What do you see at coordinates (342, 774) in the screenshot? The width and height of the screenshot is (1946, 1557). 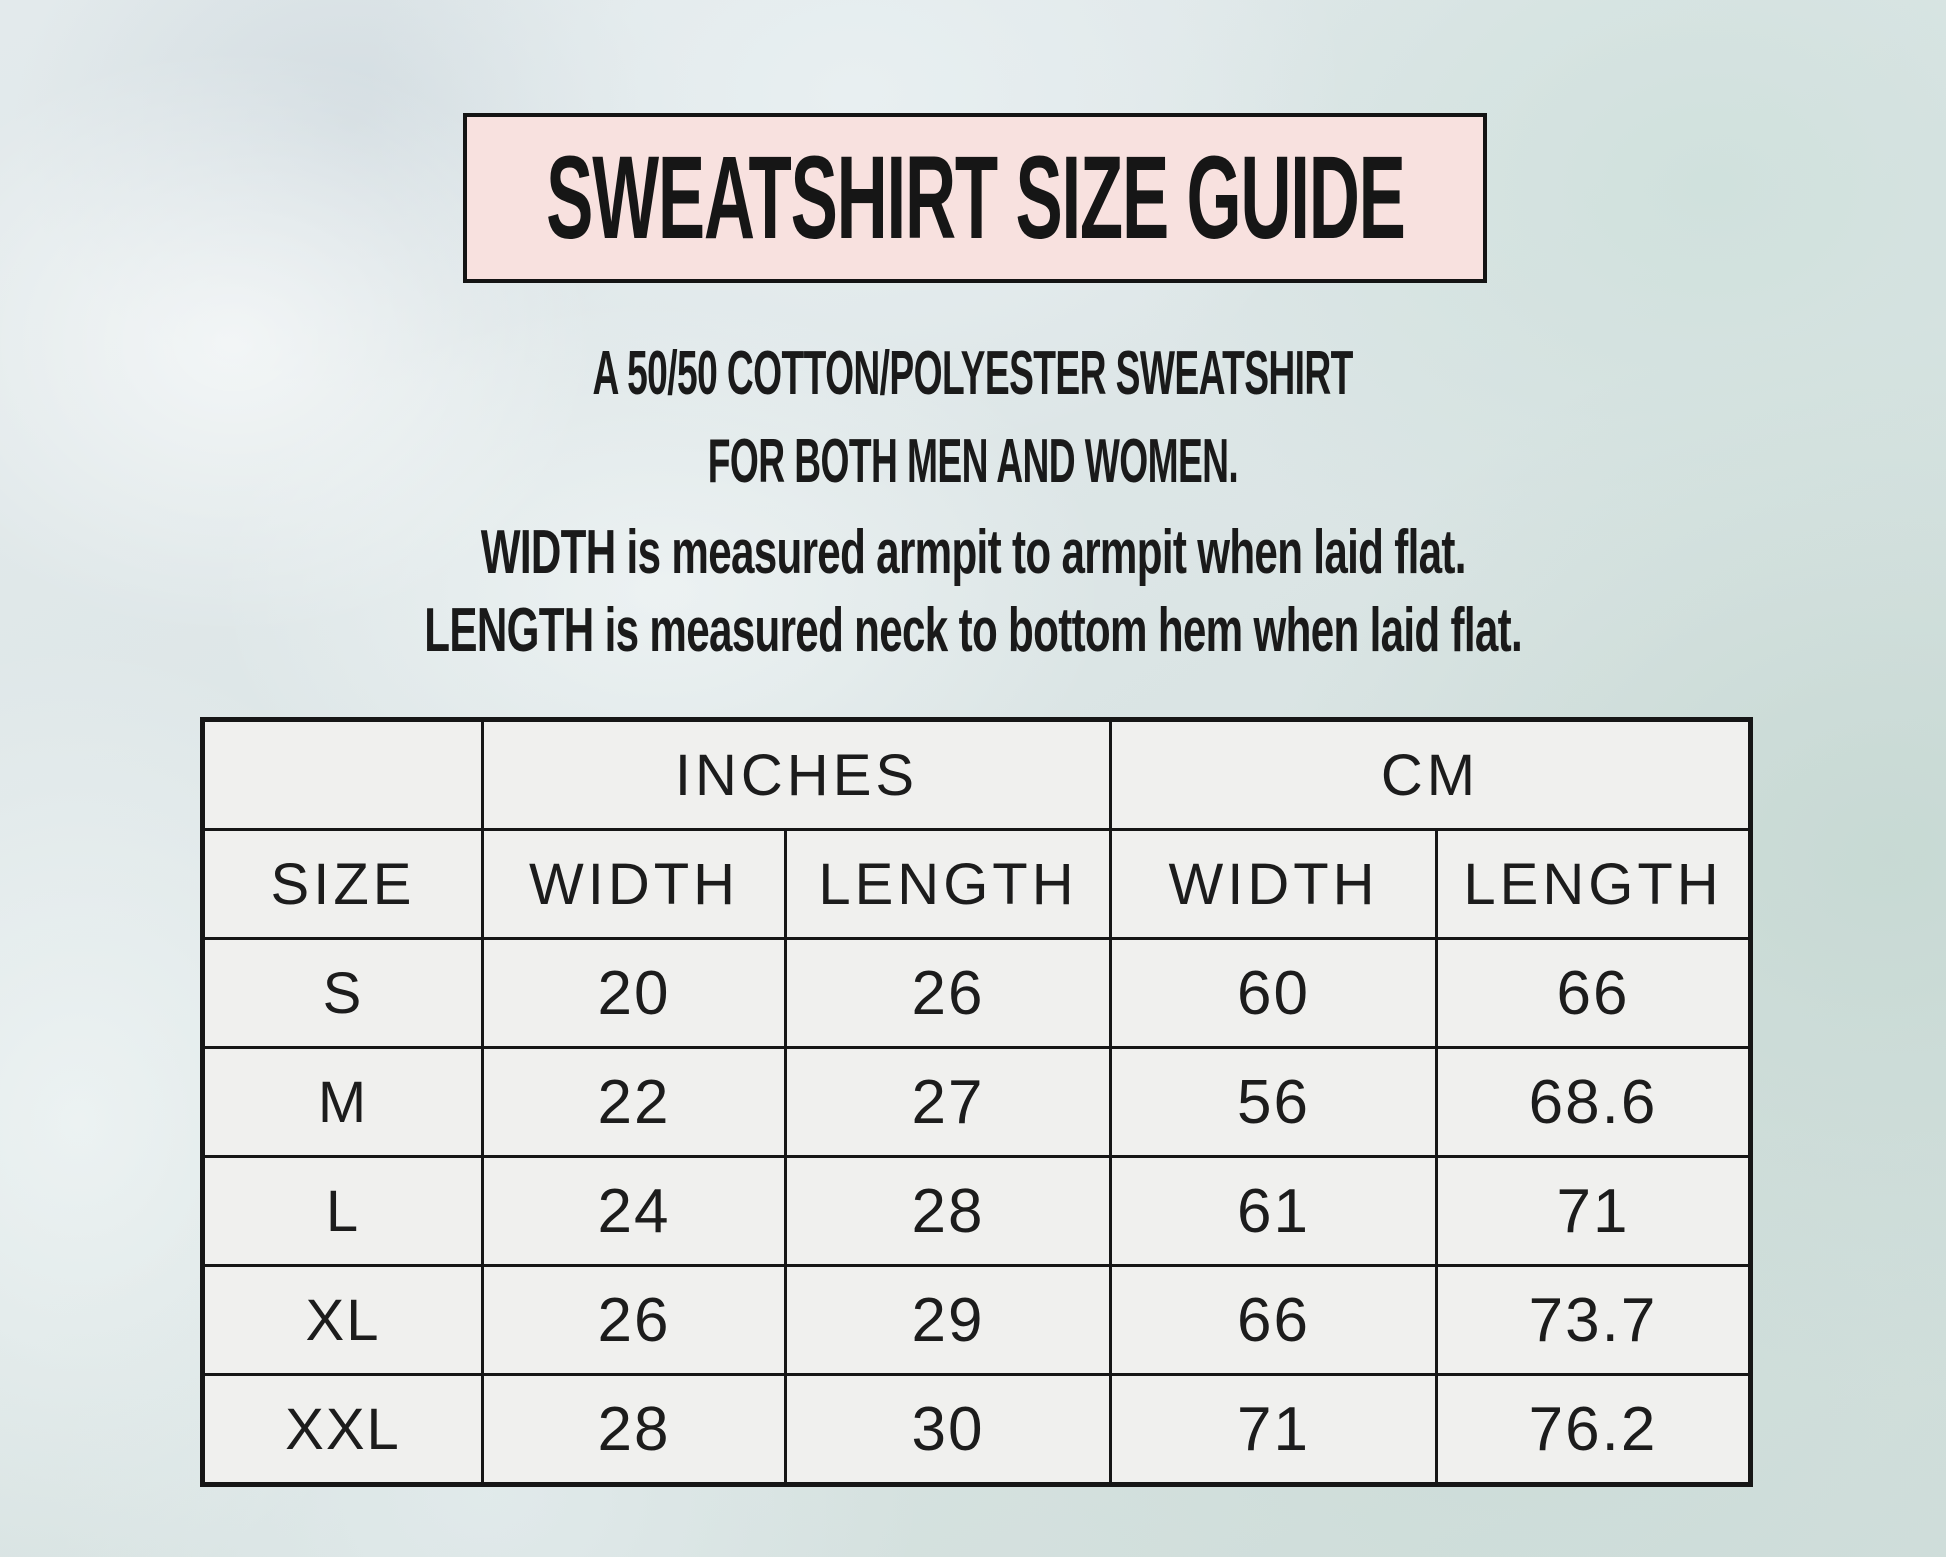 I see `corner-cell` at bounding box center [342, 774].